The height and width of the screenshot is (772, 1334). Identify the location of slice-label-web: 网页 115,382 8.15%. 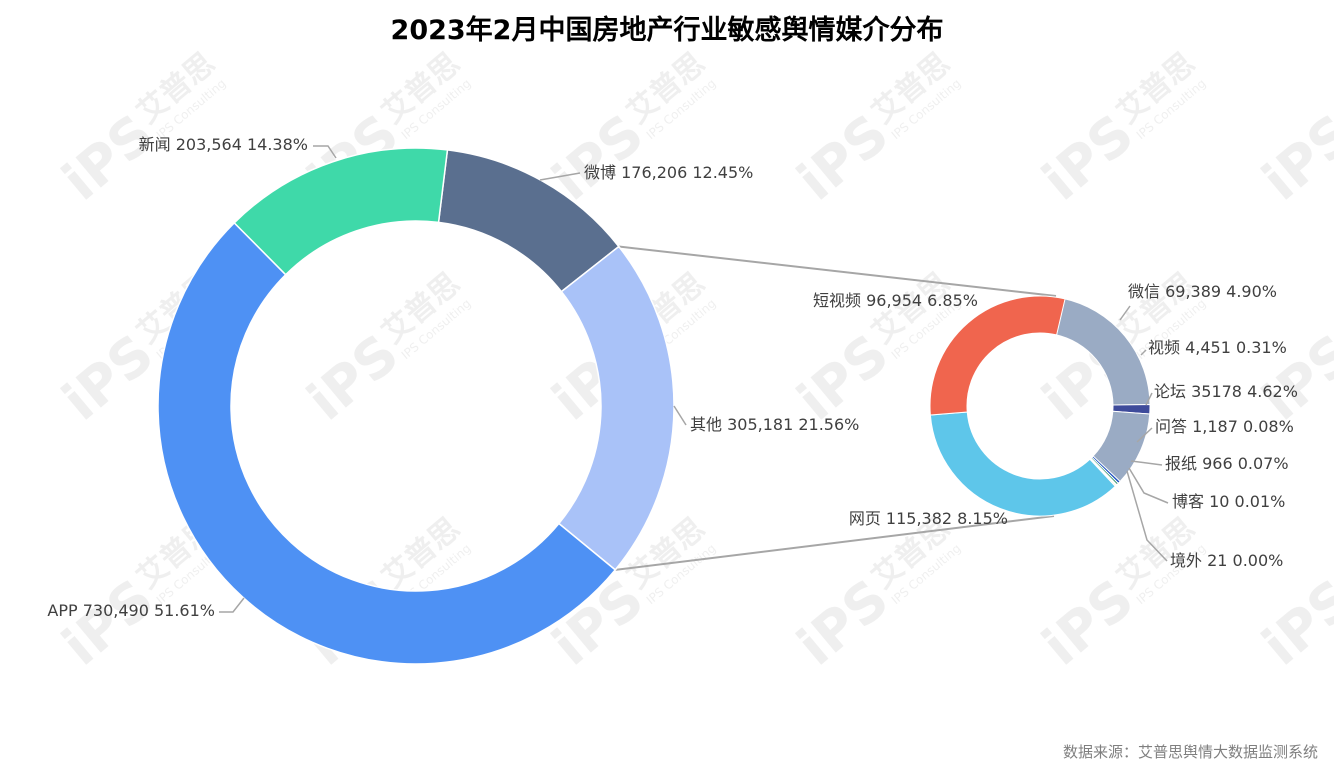
(928, 518).